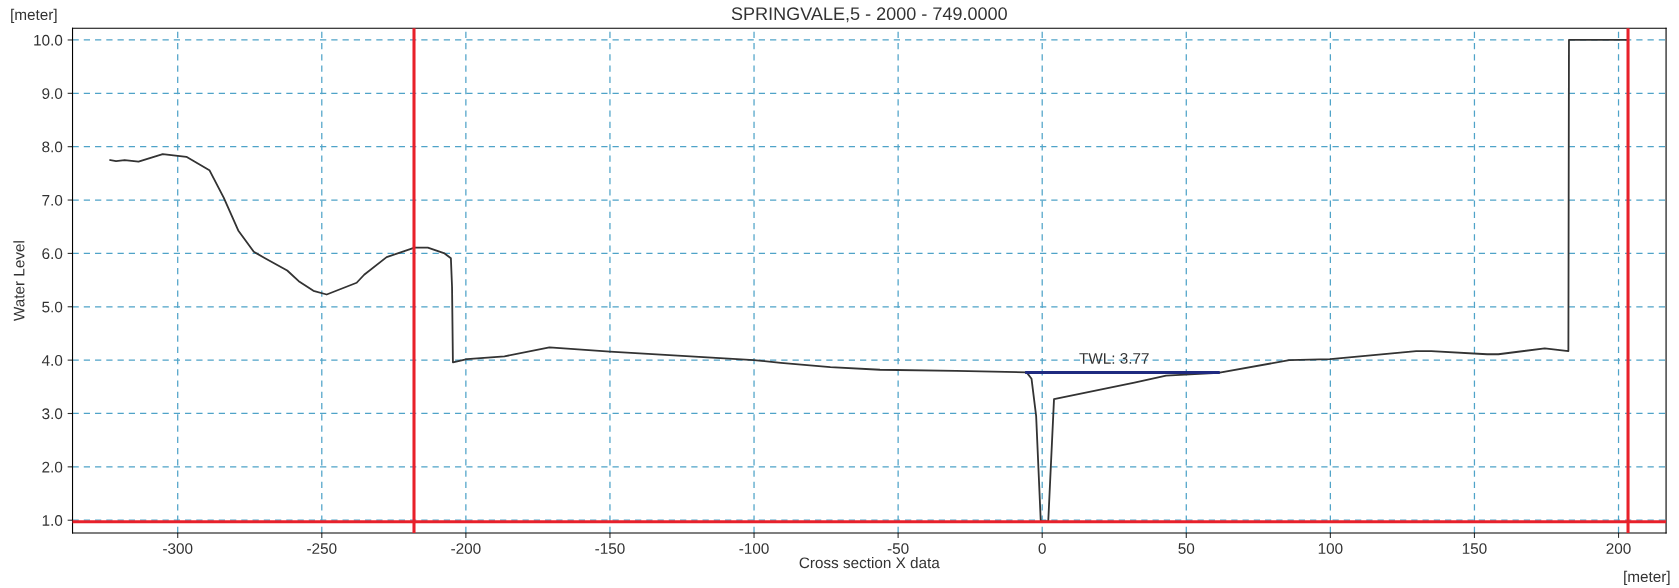 The image size is (1679, 588). Describe the element at coordinates (1042, 548) in the screenshot. I see `x-tick-label: 0` at that location.